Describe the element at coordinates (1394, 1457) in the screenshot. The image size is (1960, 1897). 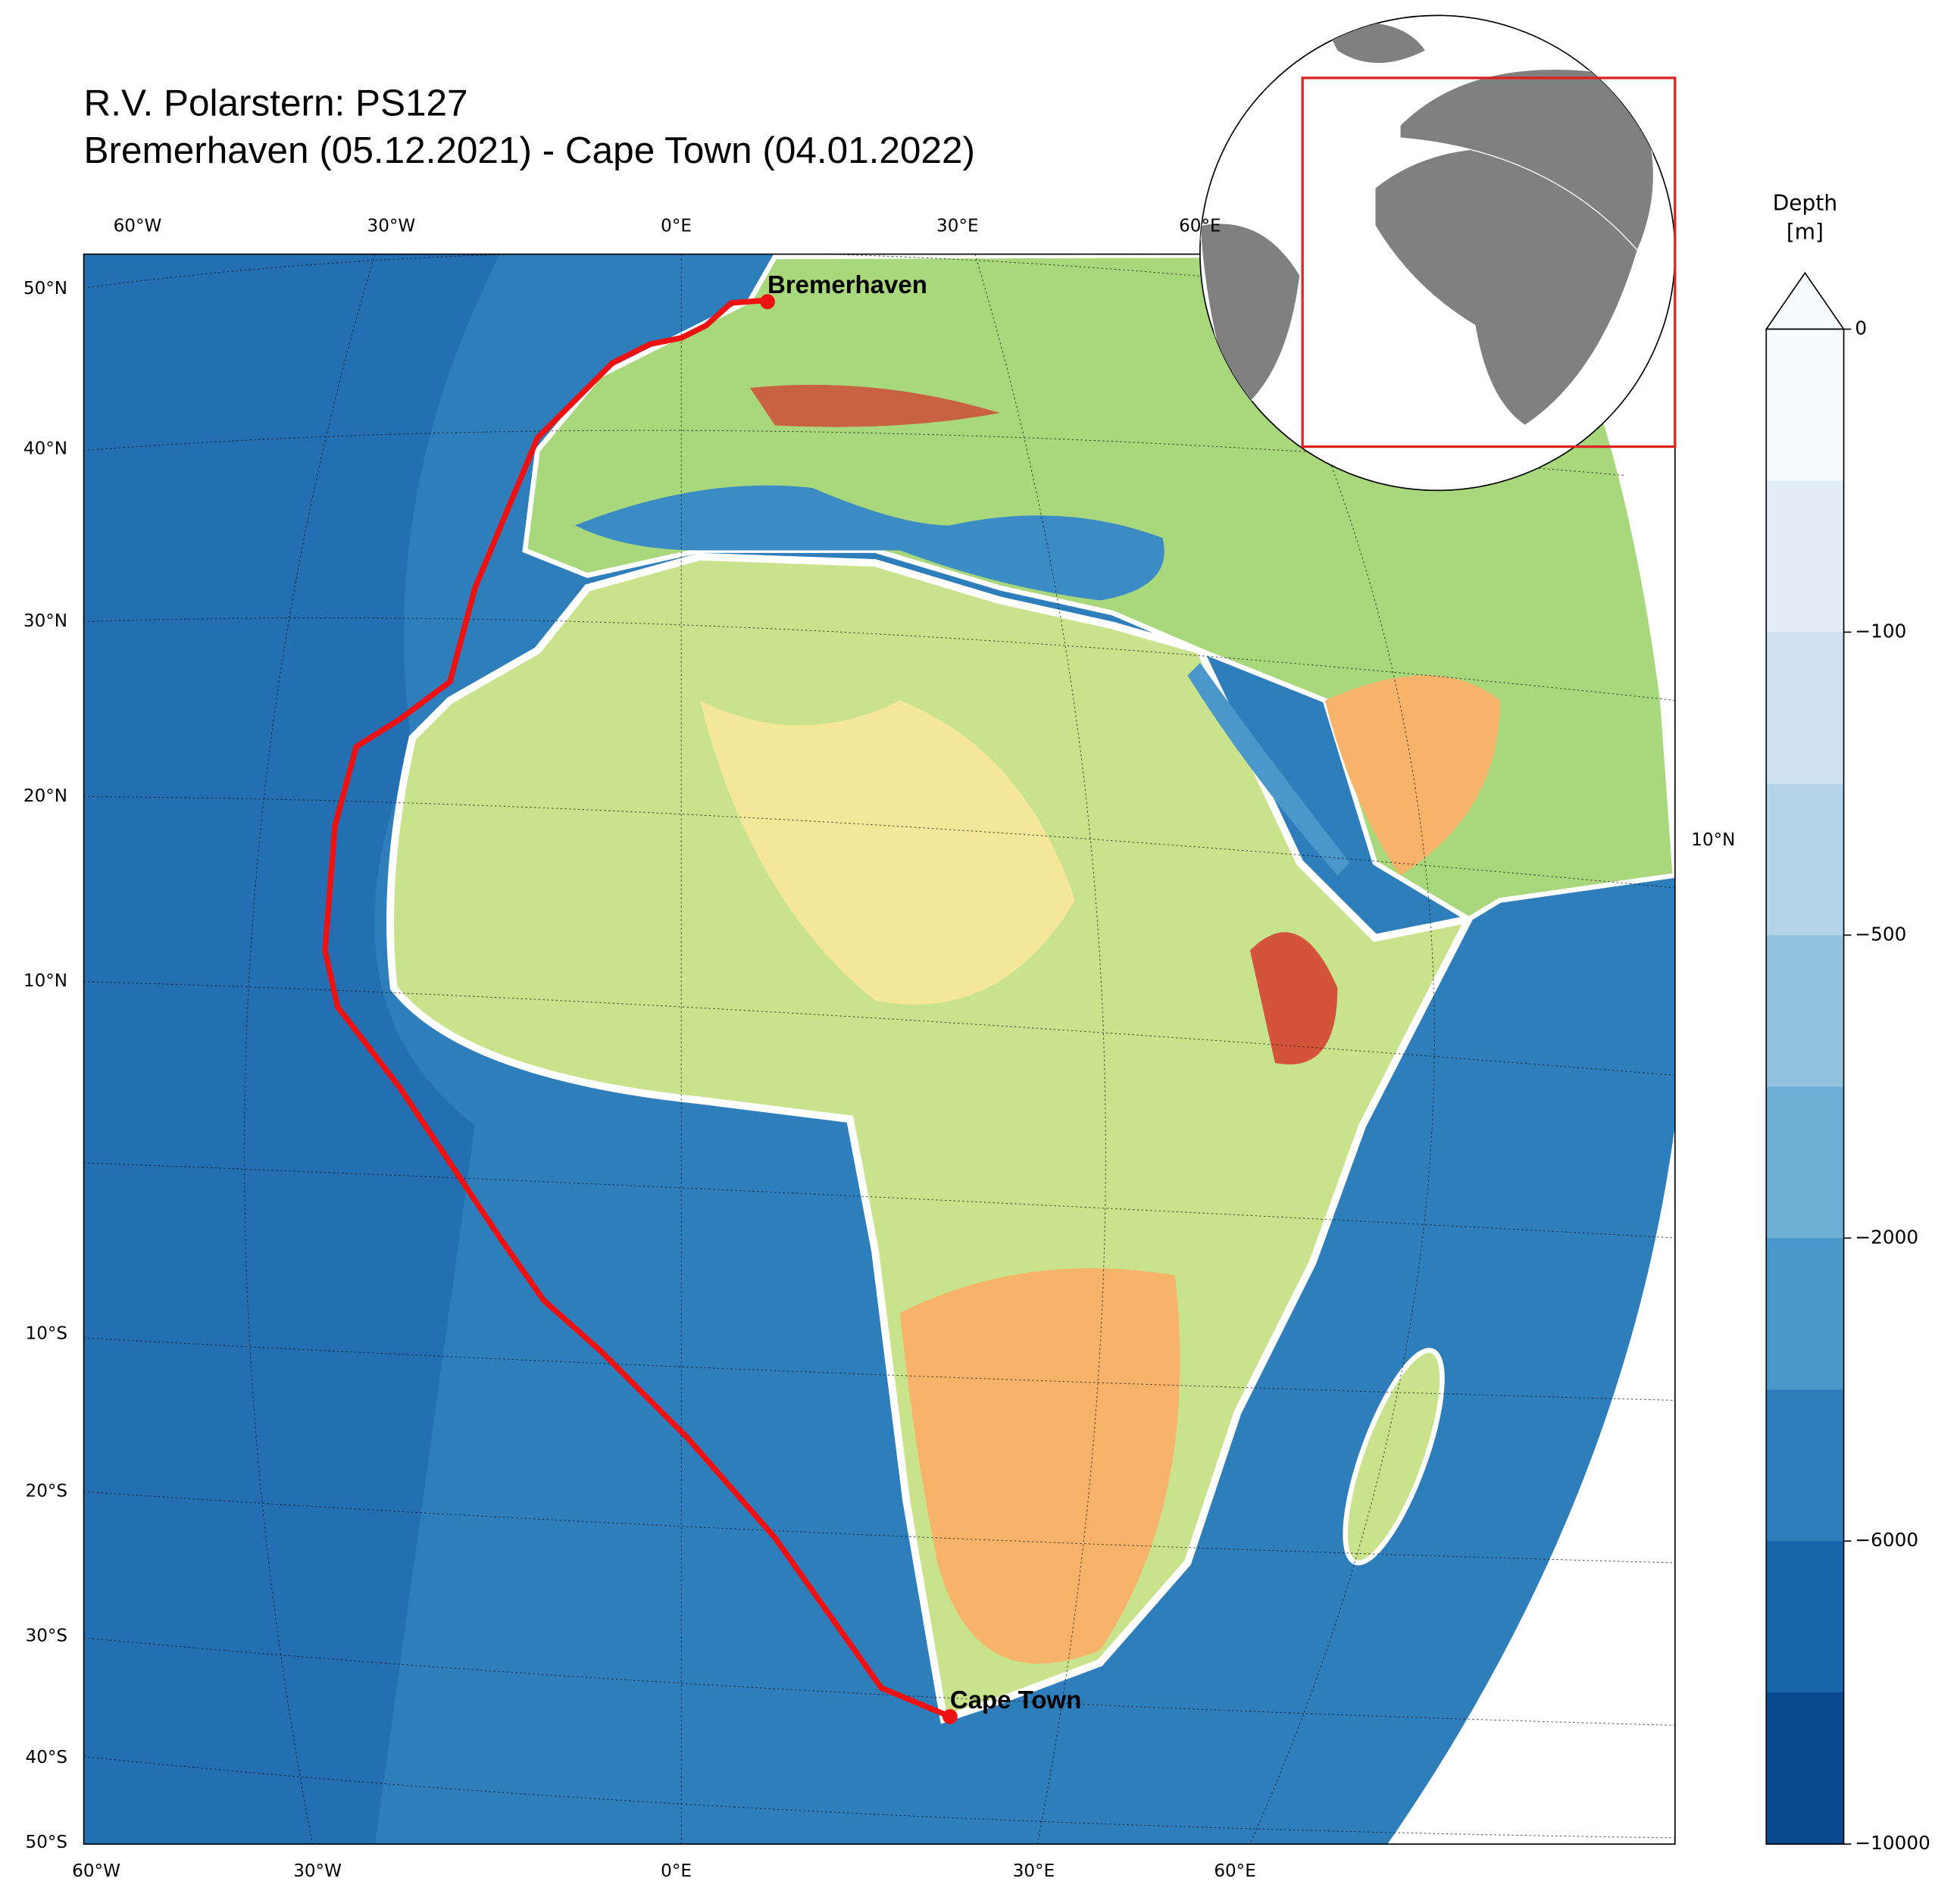
I see `madagascar` at that location.